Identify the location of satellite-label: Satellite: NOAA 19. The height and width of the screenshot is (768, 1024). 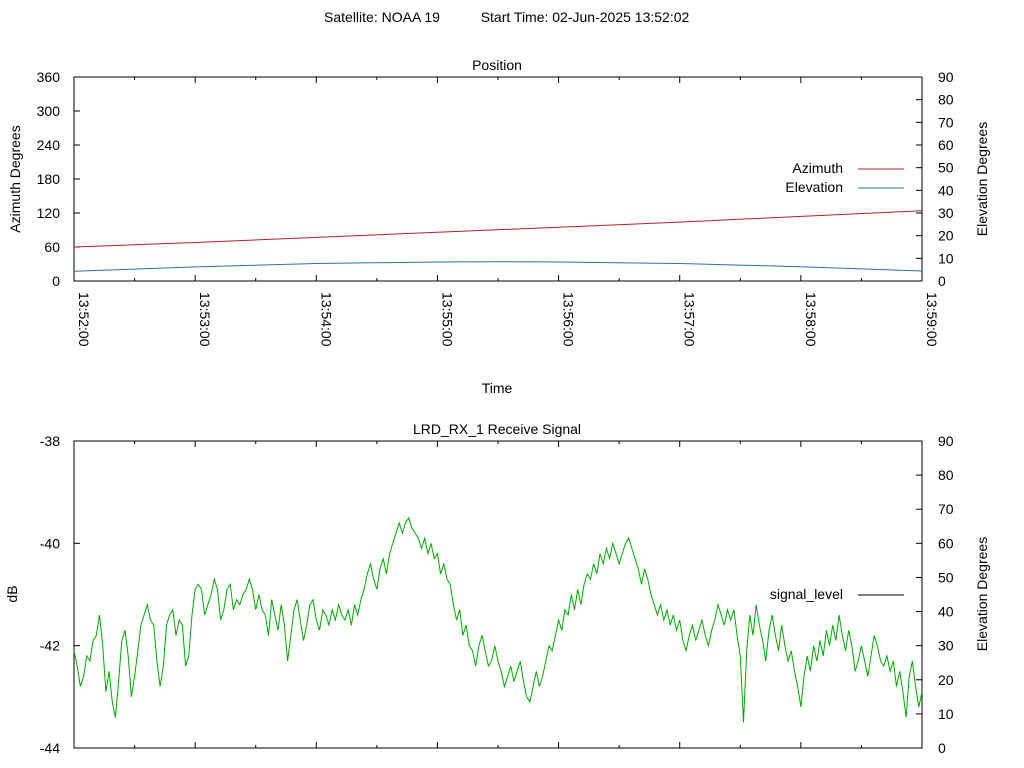
(382, 17).